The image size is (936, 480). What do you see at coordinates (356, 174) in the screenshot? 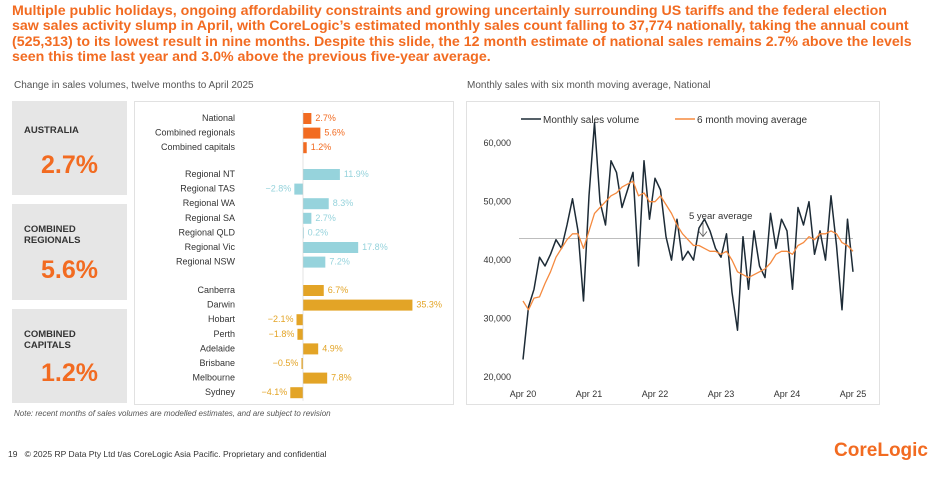
I see `data-label: 11.9%` at bounding box center [356, 174].